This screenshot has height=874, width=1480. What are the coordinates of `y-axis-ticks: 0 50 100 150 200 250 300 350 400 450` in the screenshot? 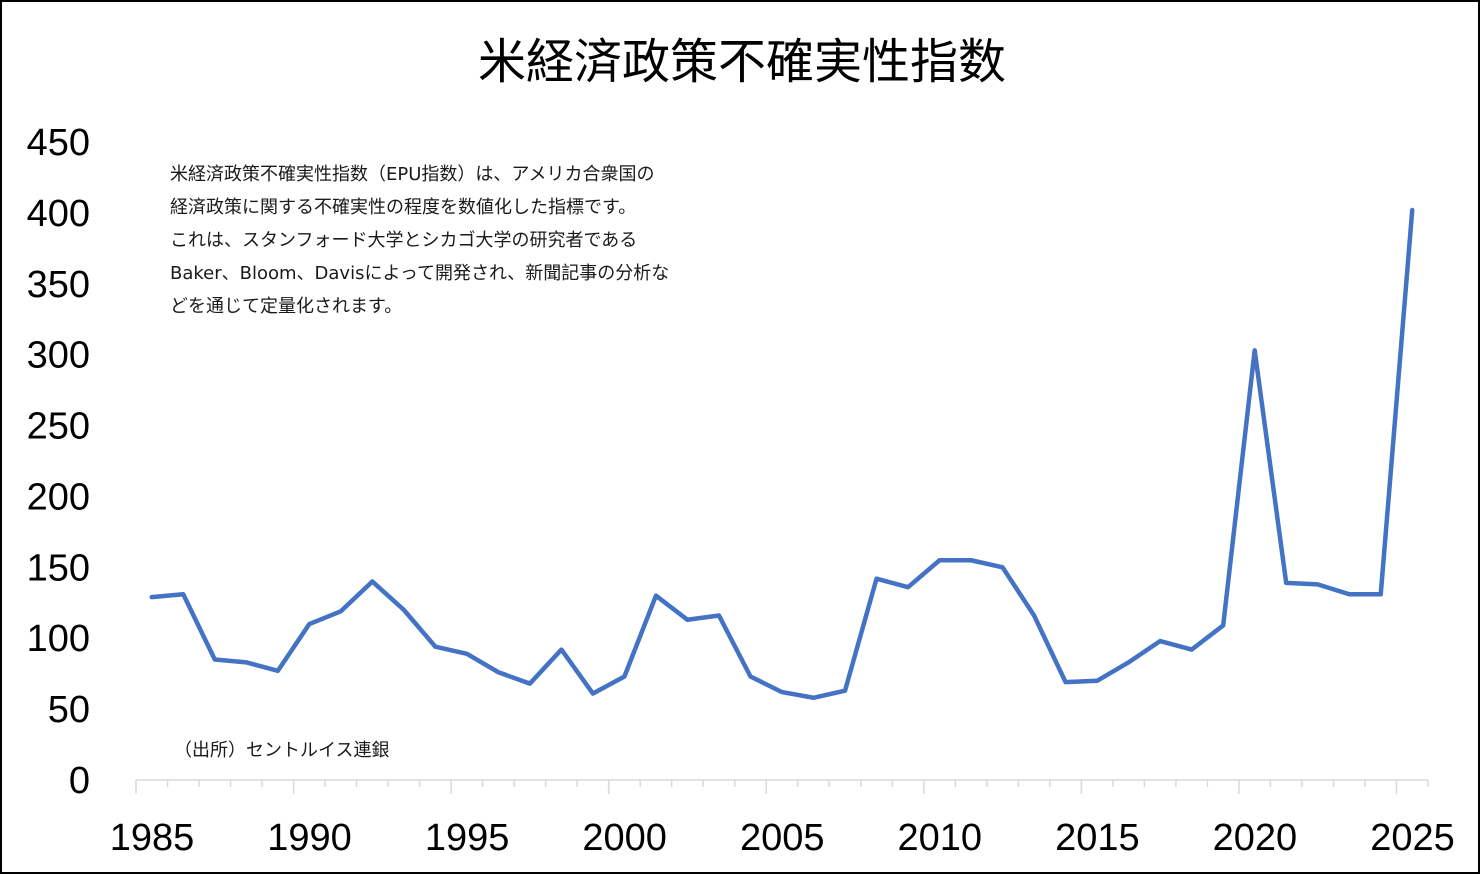 It's located at (58, 462).